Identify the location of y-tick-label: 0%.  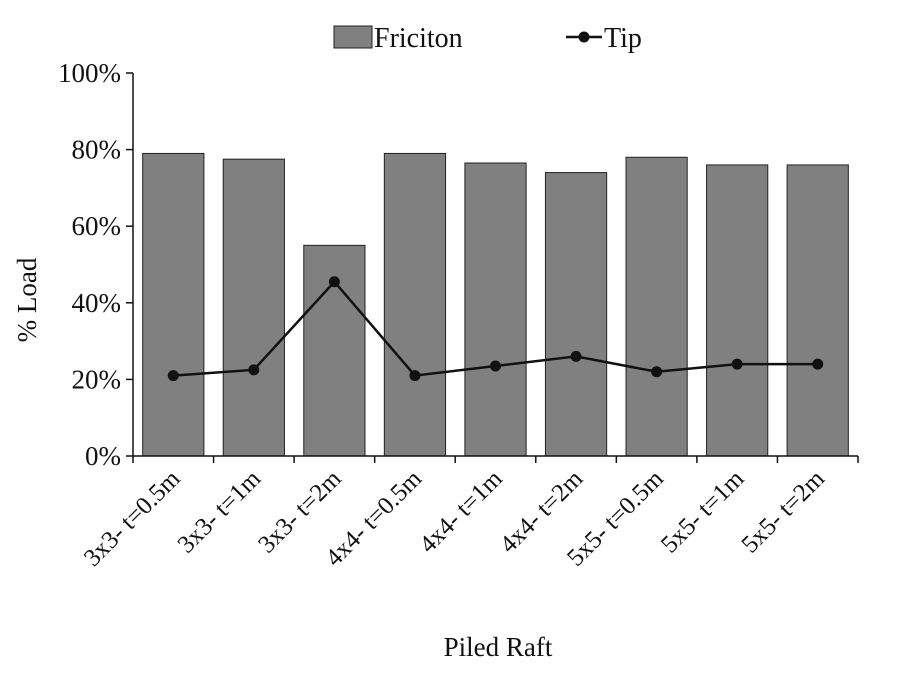
(103, 456).